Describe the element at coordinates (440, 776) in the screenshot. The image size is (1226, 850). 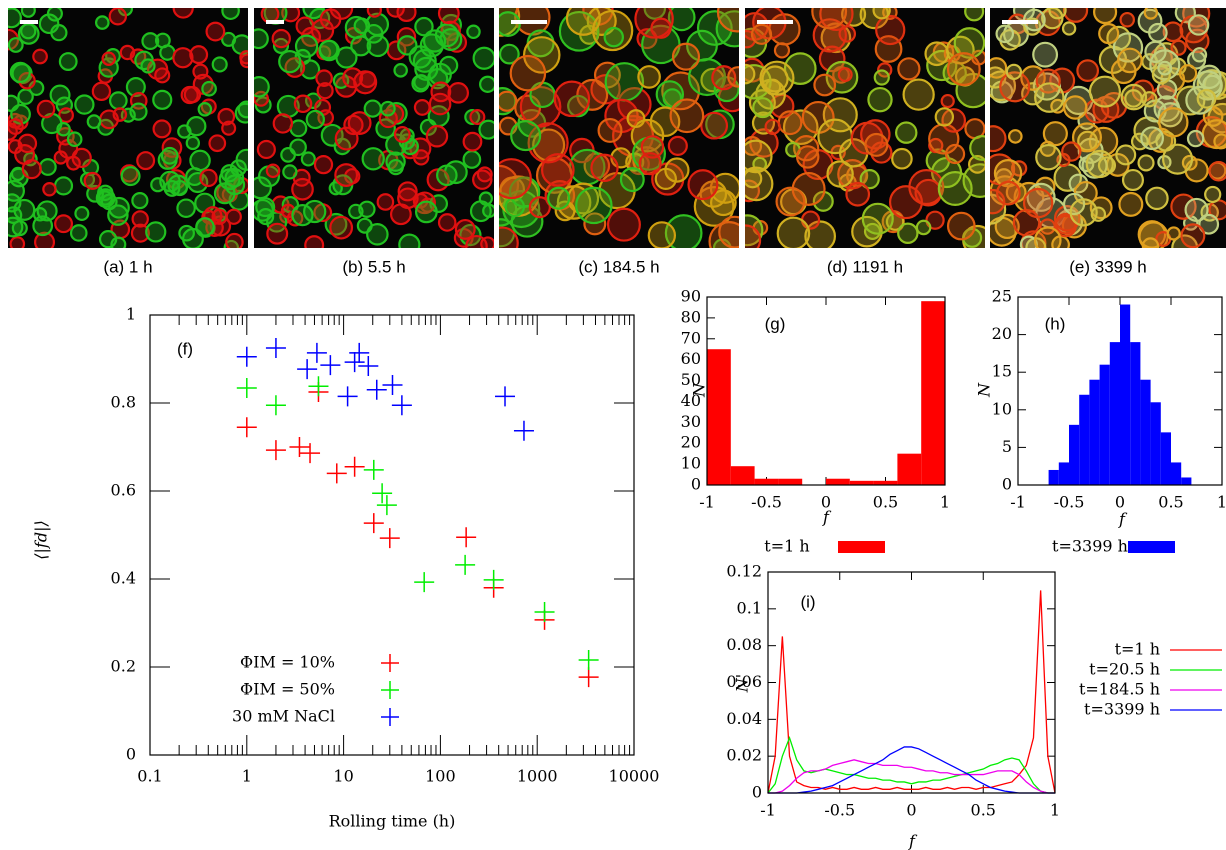
I see `x-tick-label: 100` at that location.